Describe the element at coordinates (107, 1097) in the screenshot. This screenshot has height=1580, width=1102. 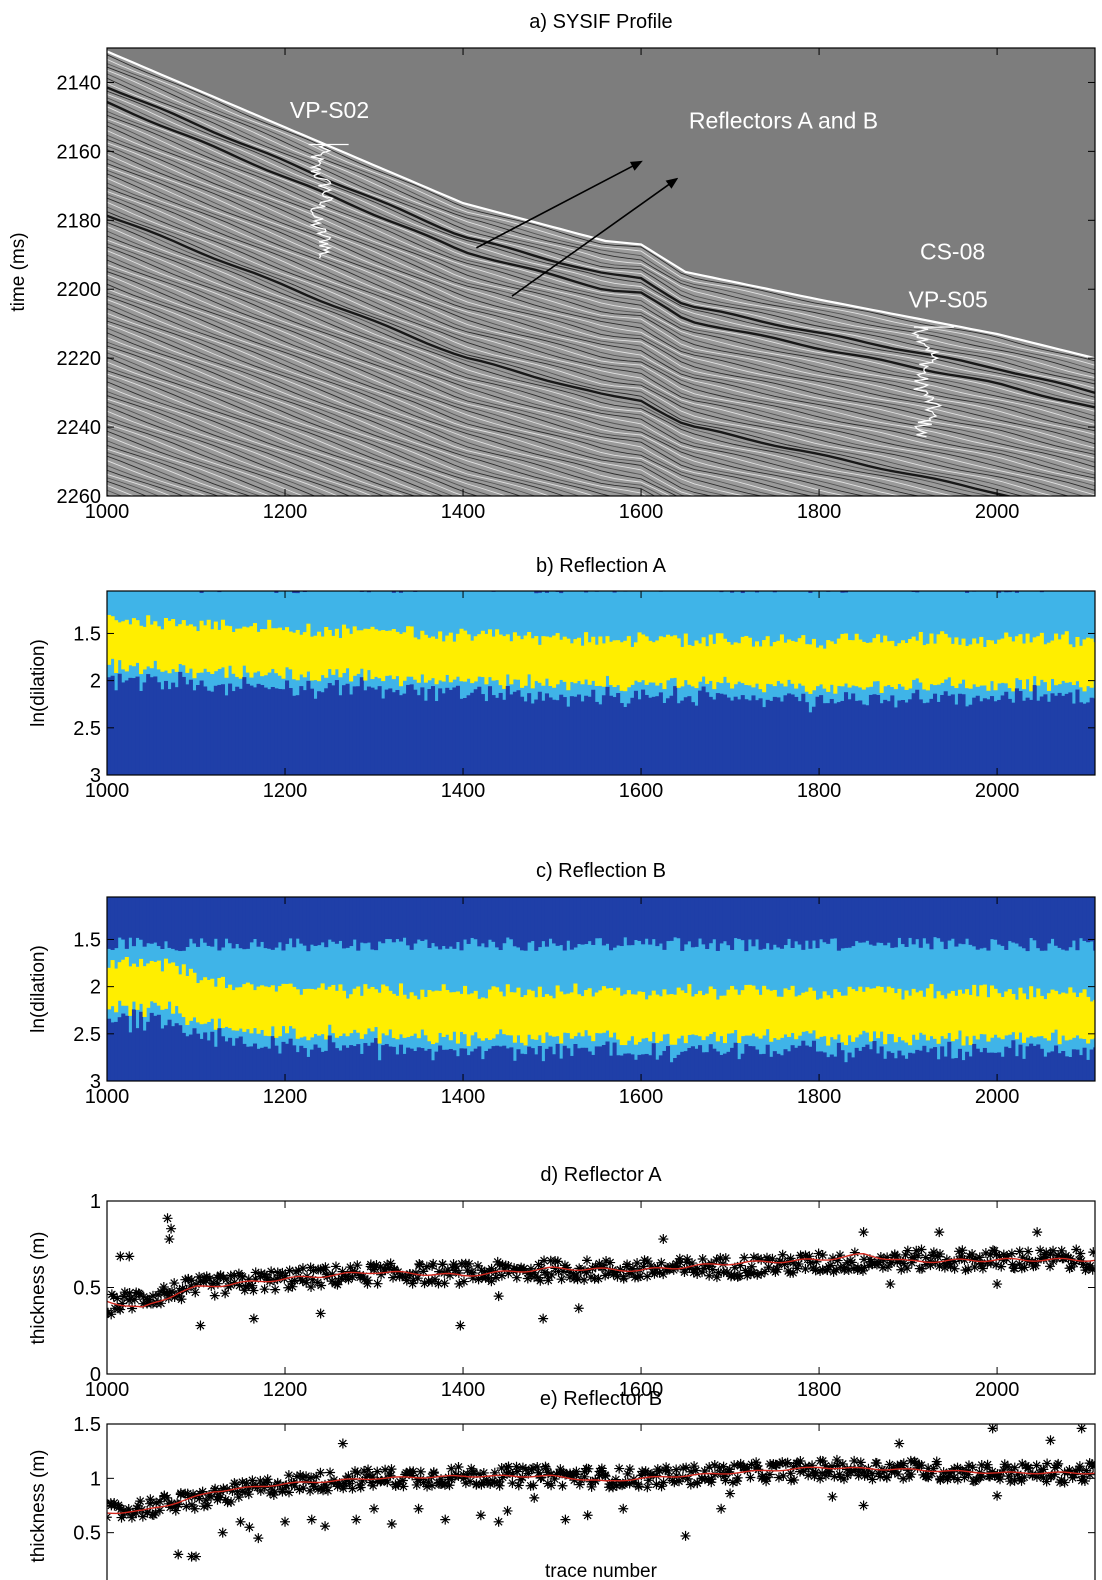
I see `panel-c-xtick-label: 1000` at that location.